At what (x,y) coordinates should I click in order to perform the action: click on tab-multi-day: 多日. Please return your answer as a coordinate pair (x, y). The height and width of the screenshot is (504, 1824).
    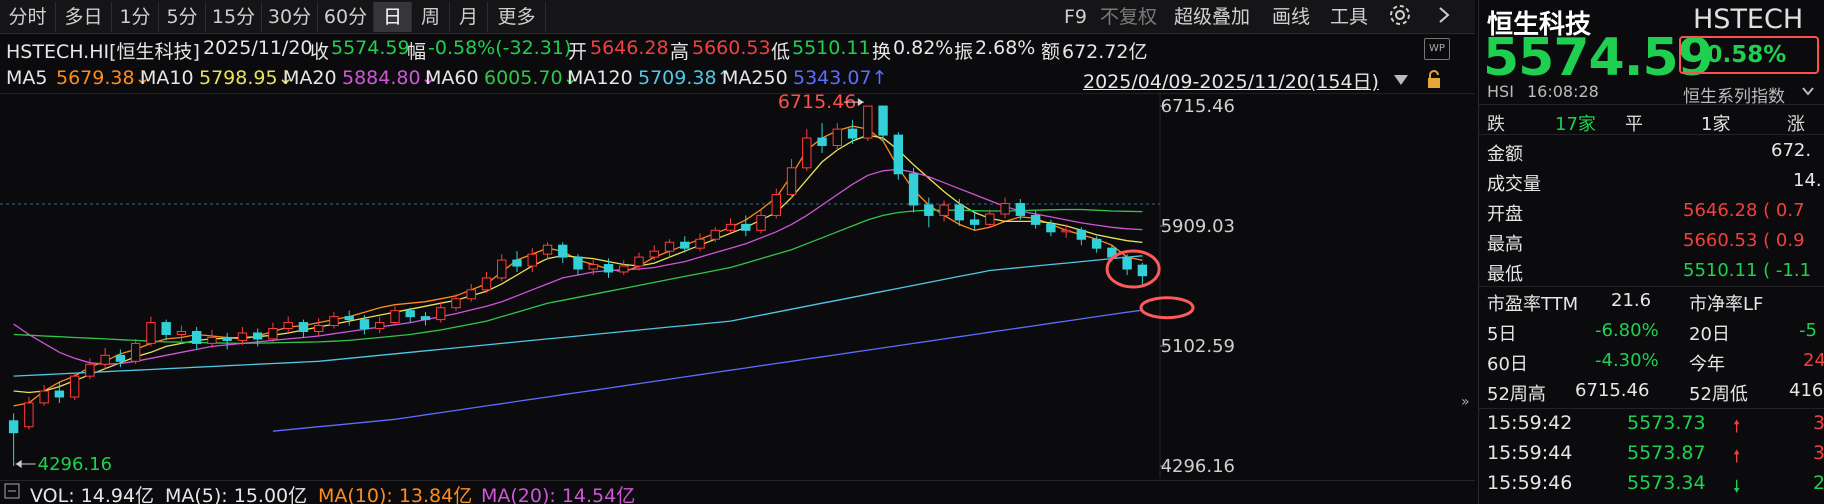
    Looking at the image, I should click on (84, 17).